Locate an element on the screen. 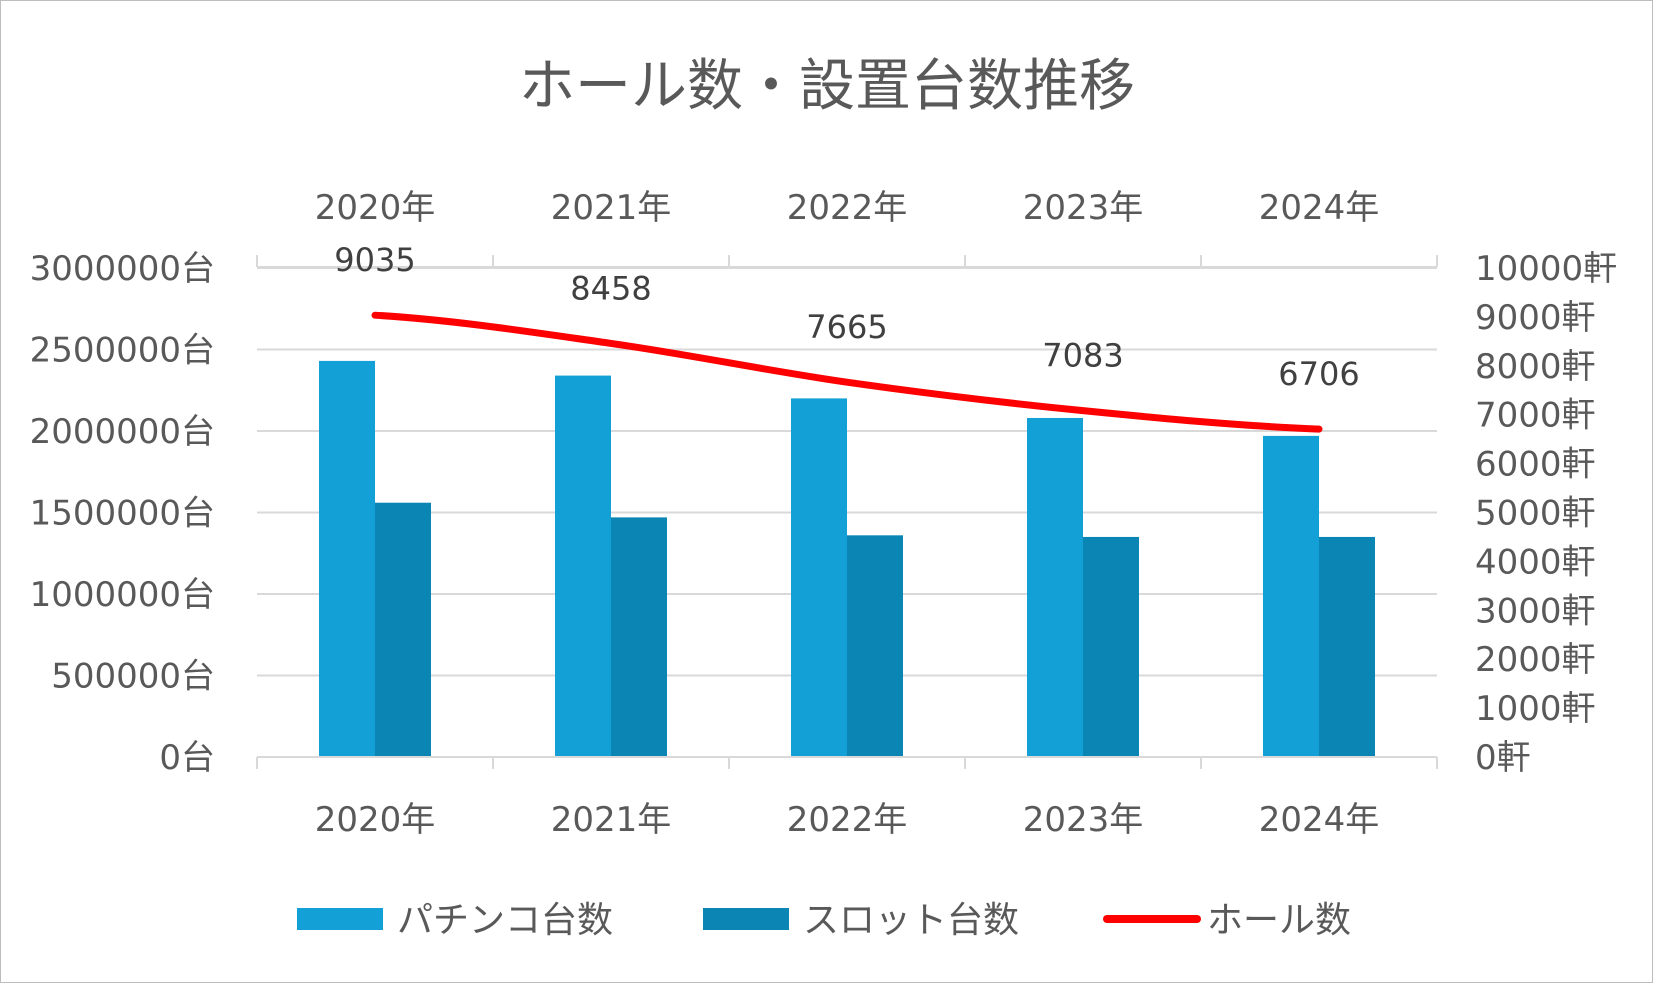 The image size is (1653, 984). y-right-tick-label: 3000軒 is located at coordinates (1535, 611).